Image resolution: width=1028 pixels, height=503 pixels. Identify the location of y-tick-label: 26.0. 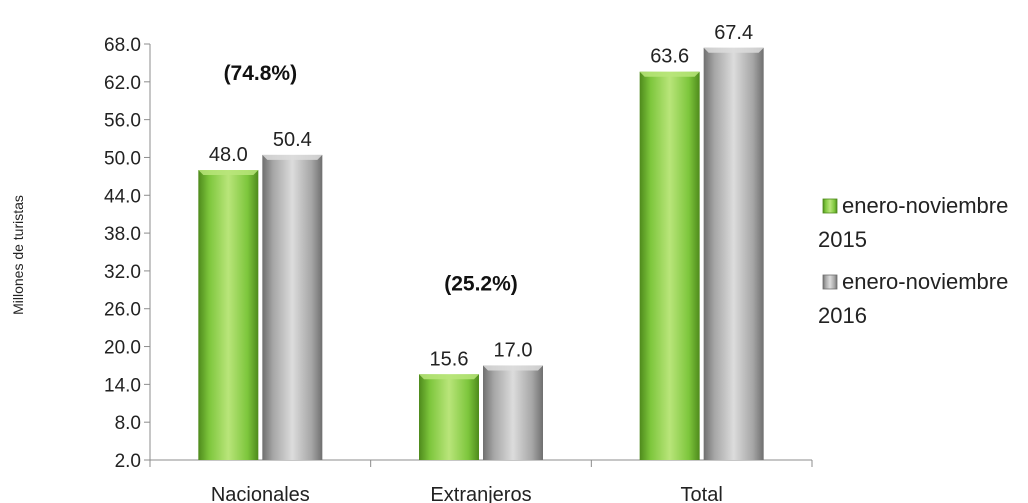
(122, 310).